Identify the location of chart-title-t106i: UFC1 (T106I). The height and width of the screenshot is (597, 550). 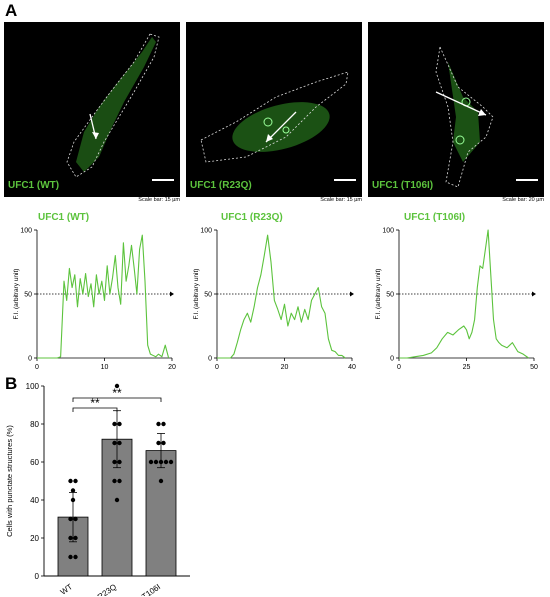
(435, 217).